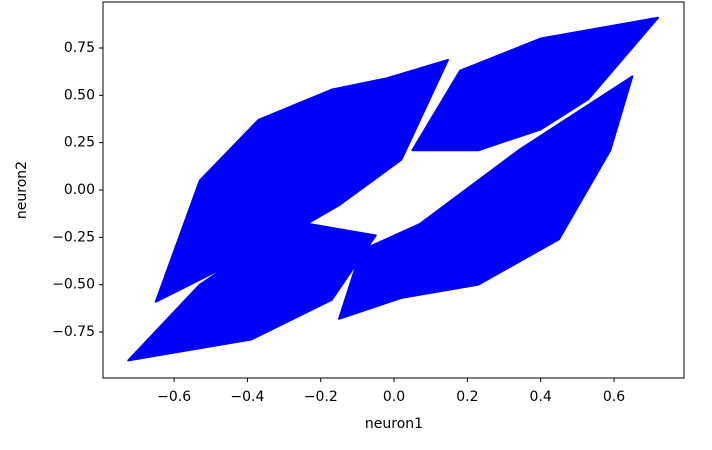 The image size is (712, 450). I want to click on x-tick-label: −0.2, so click(321, 397).